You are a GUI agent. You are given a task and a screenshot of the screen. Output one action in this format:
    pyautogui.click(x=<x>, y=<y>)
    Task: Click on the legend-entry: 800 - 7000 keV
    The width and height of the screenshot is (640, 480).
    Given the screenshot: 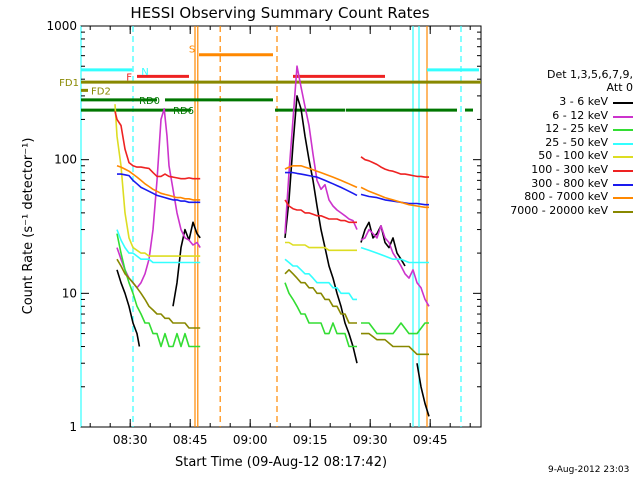 What is the action you would take?
    pyautogui.click(x=556, y=197)
    